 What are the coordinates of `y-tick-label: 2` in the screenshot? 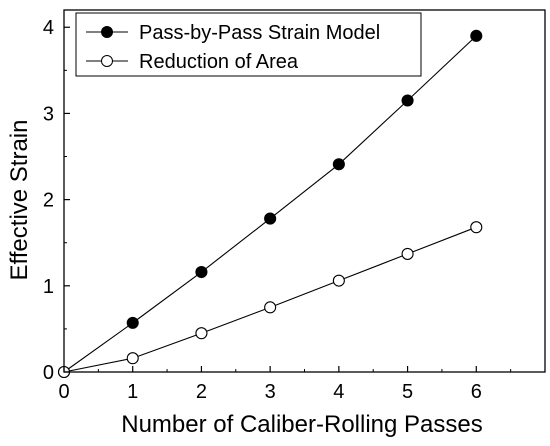 It's located at (48, 201).